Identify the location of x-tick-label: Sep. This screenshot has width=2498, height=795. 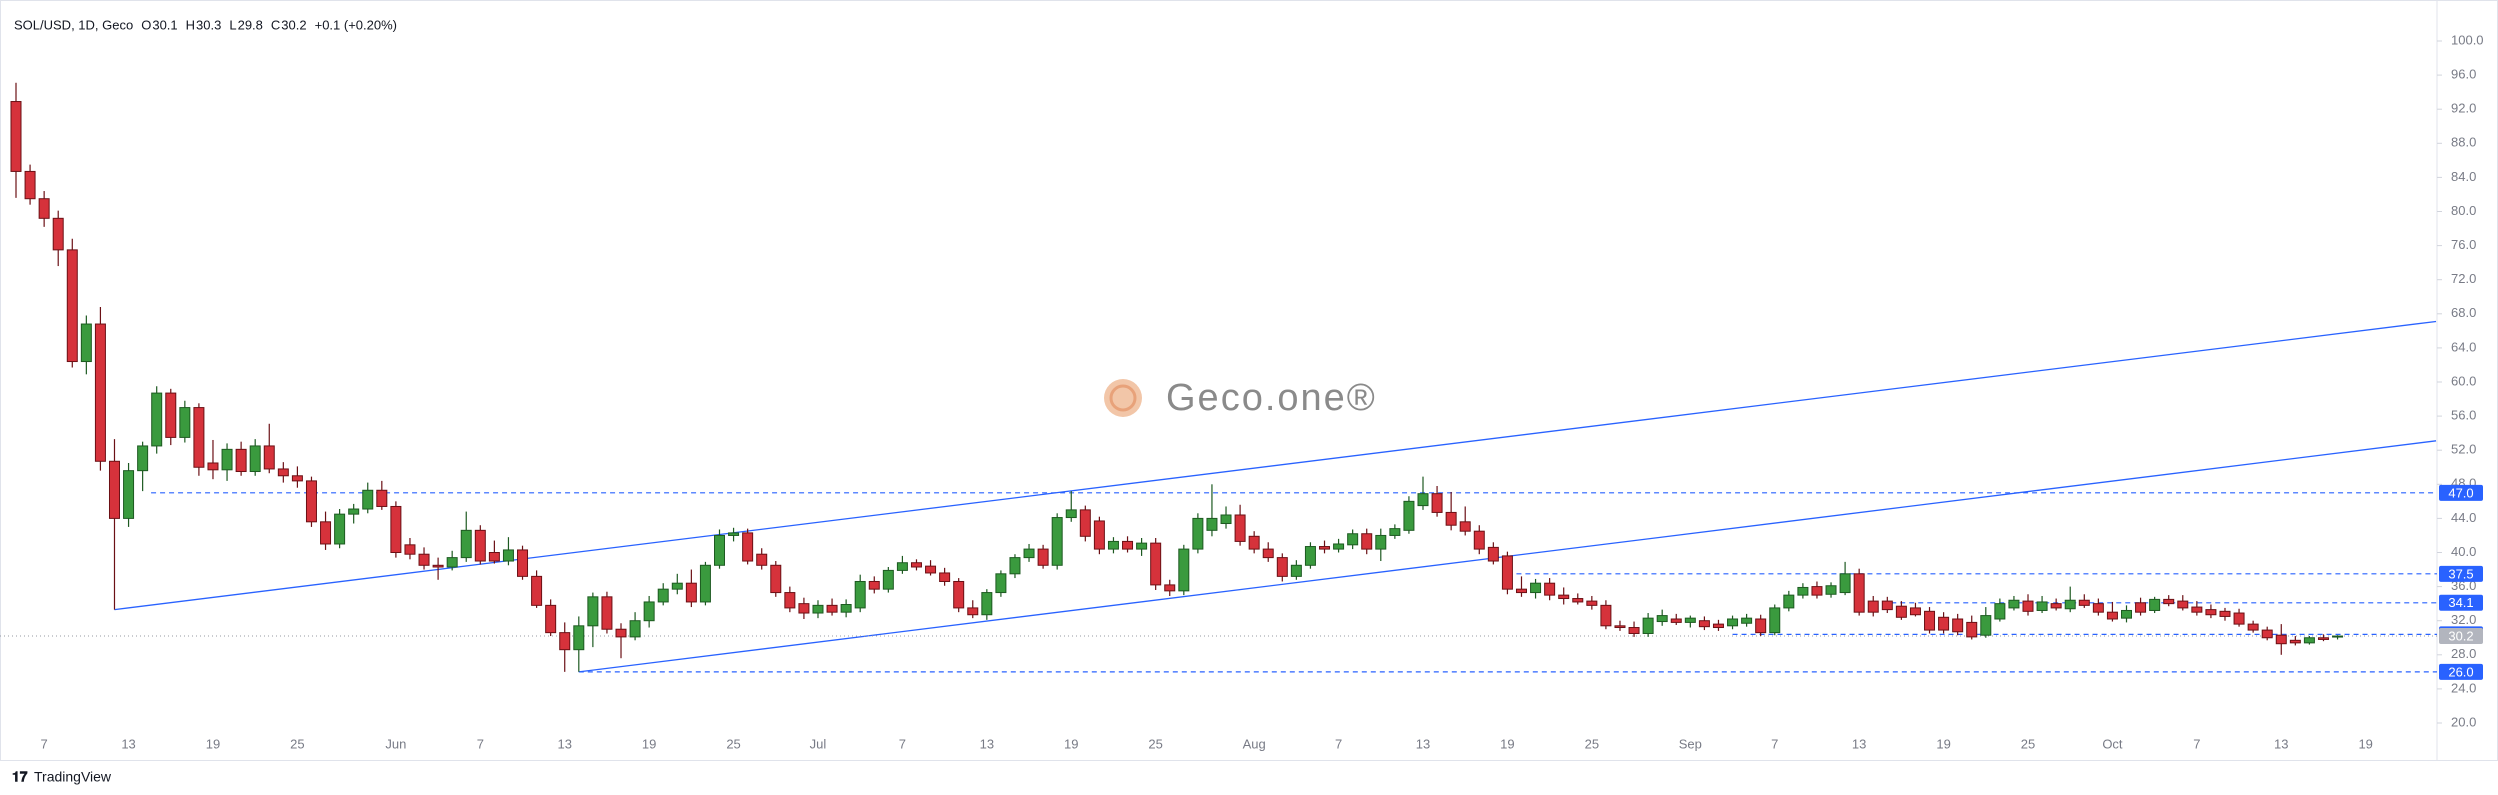
(1690, 743).